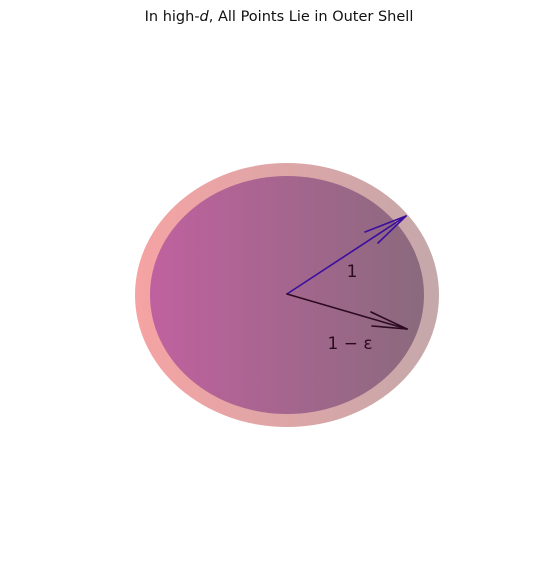 This screenshot has height=581, width=558. I want to click on title-prefix: In high-, so click(172, 17).